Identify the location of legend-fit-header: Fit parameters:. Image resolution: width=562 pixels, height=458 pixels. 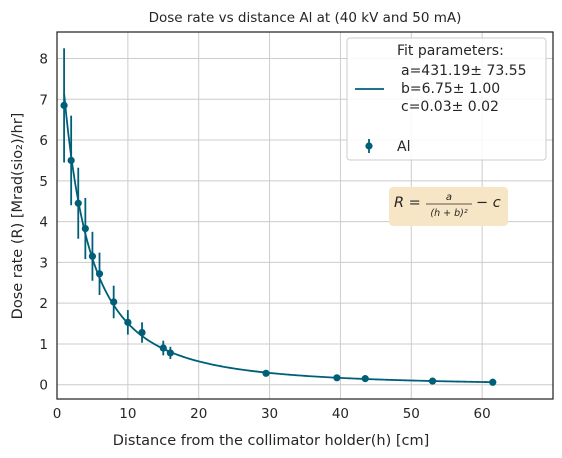
(450, 51).